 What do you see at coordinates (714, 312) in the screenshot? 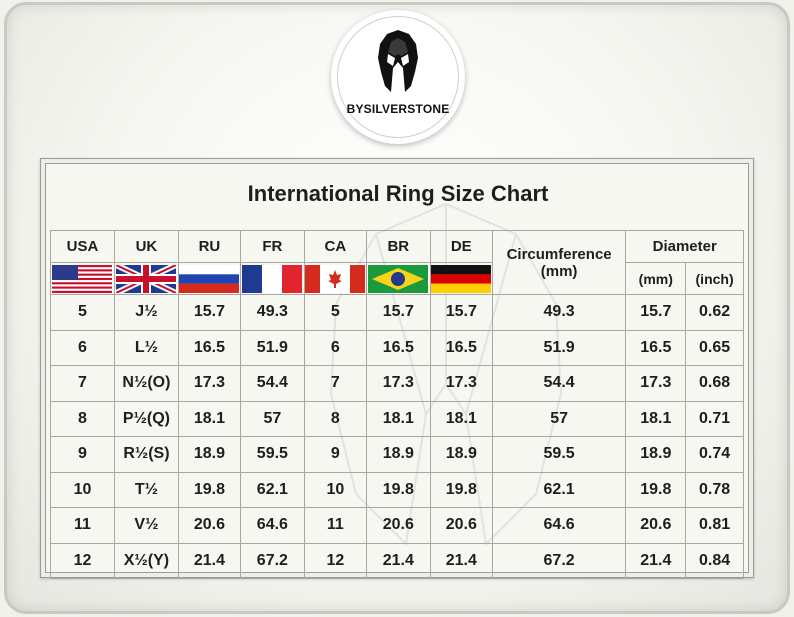
I see `cell-din: 0.62` at bounding box center [714, 312].